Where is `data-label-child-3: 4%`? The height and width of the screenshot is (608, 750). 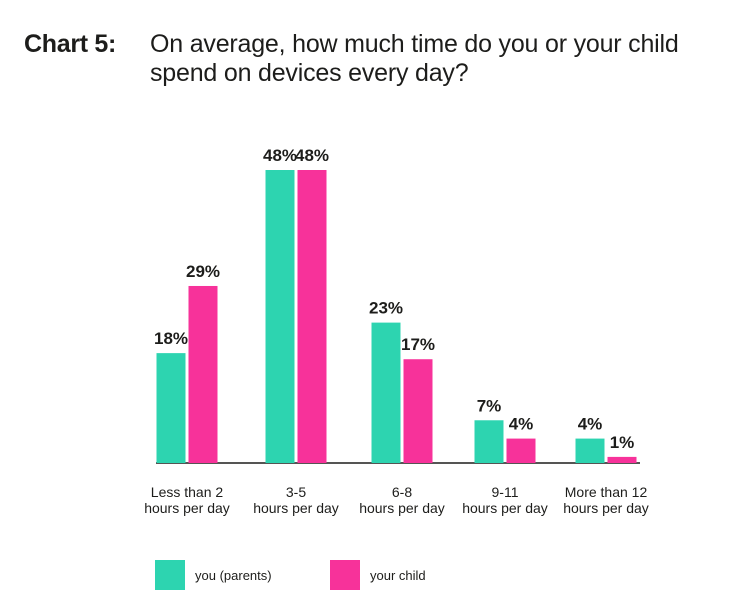 data-label-child-3: 4% is located at coordinates (521, 424).